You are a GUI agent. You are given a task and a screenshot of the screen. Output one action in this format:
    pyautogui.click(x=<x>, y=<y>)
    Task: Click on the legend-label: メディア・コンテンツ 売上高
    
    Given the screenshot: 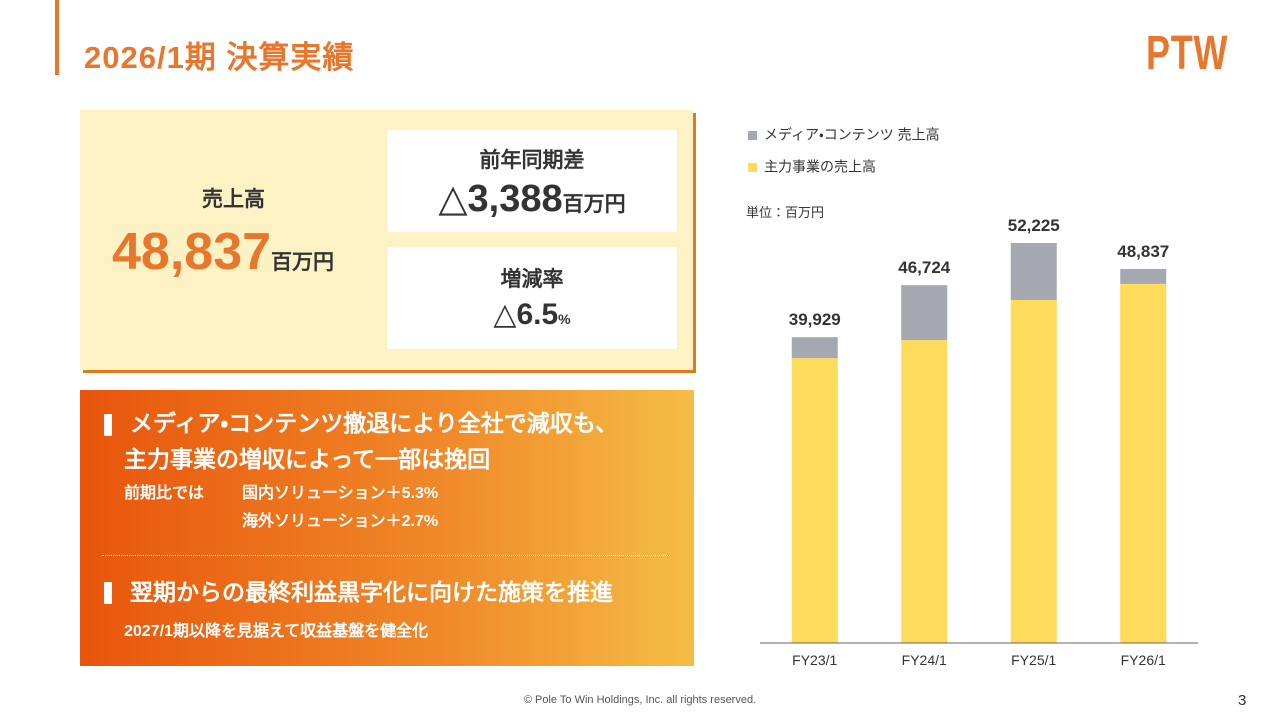 What is the action you would take?
    pyautogui.click(x=852, y=135)
    